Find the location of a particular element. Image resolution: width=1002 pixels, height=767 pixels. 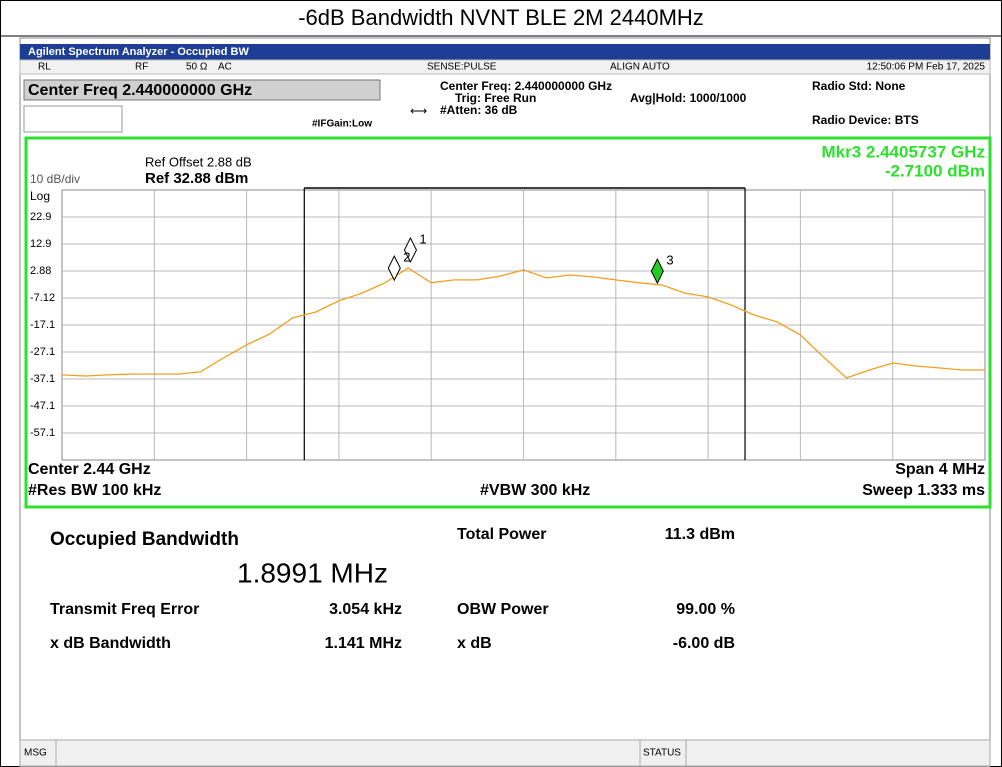

y-tick-label: -7.12 is located at coordinates (42, 298).